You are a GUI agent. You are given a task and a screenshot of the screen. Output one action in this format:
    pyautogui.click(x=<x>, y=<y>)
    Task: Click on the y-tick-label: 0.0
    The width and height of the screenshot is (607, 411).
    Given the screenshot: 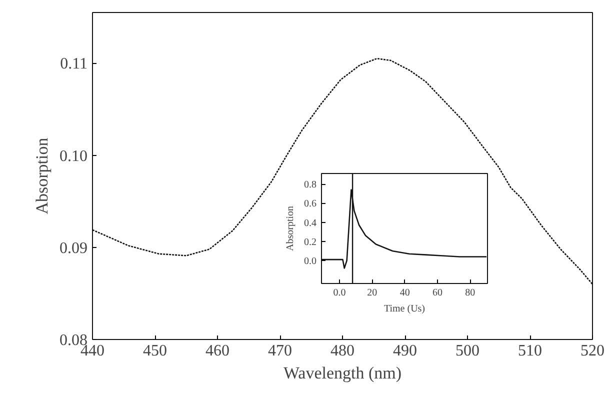 What is the action you would take?
    pyautogui.click(x=310, y=262)
    